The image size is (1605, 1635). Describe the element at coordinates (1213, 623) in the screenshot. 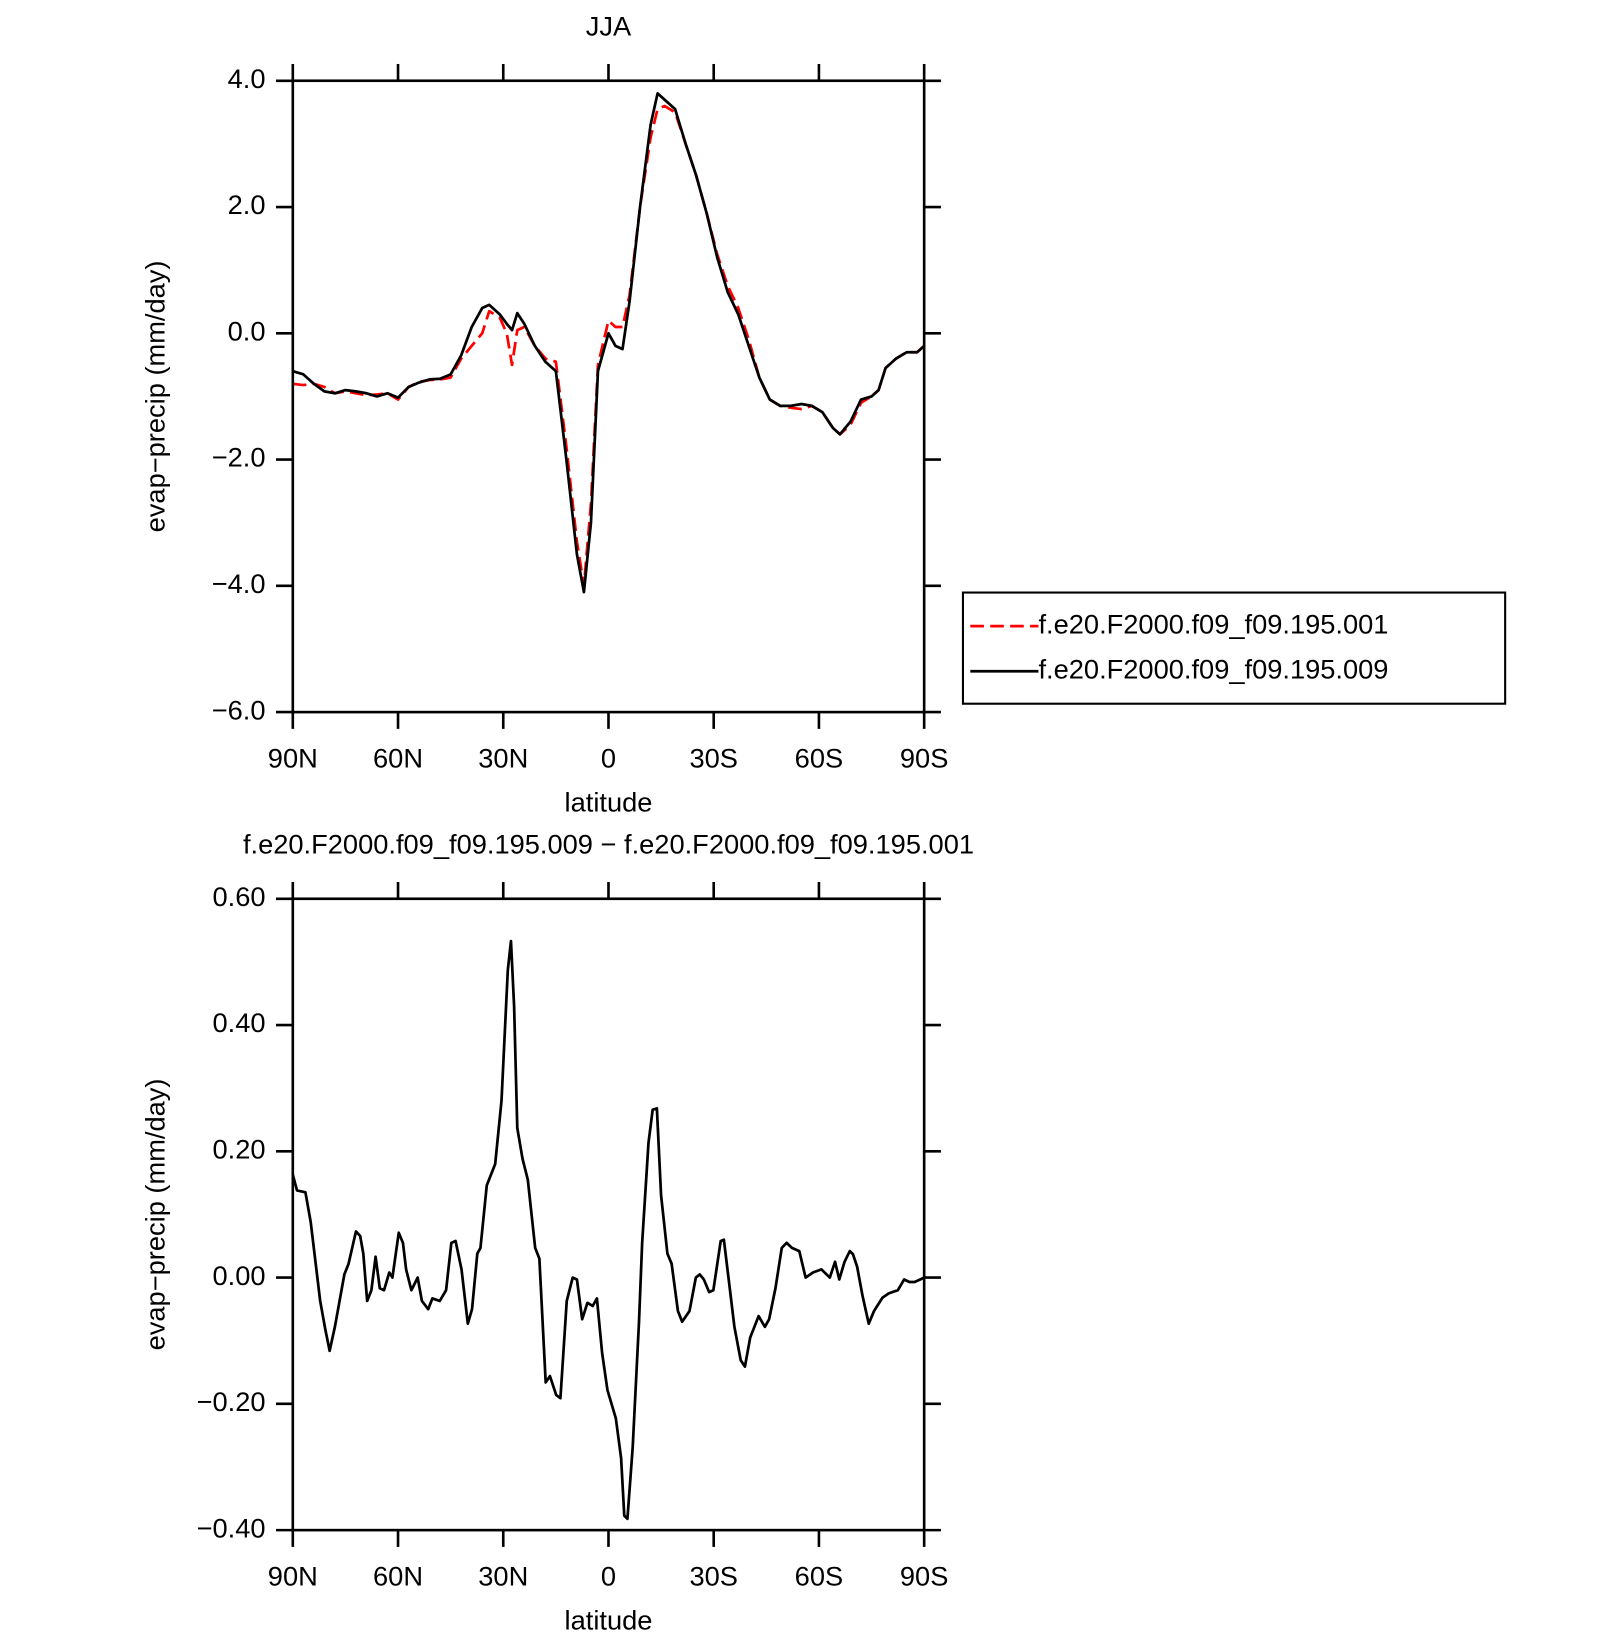

I see `legend-label: f.e20.F2000.f09_f09.195.001` at that location.